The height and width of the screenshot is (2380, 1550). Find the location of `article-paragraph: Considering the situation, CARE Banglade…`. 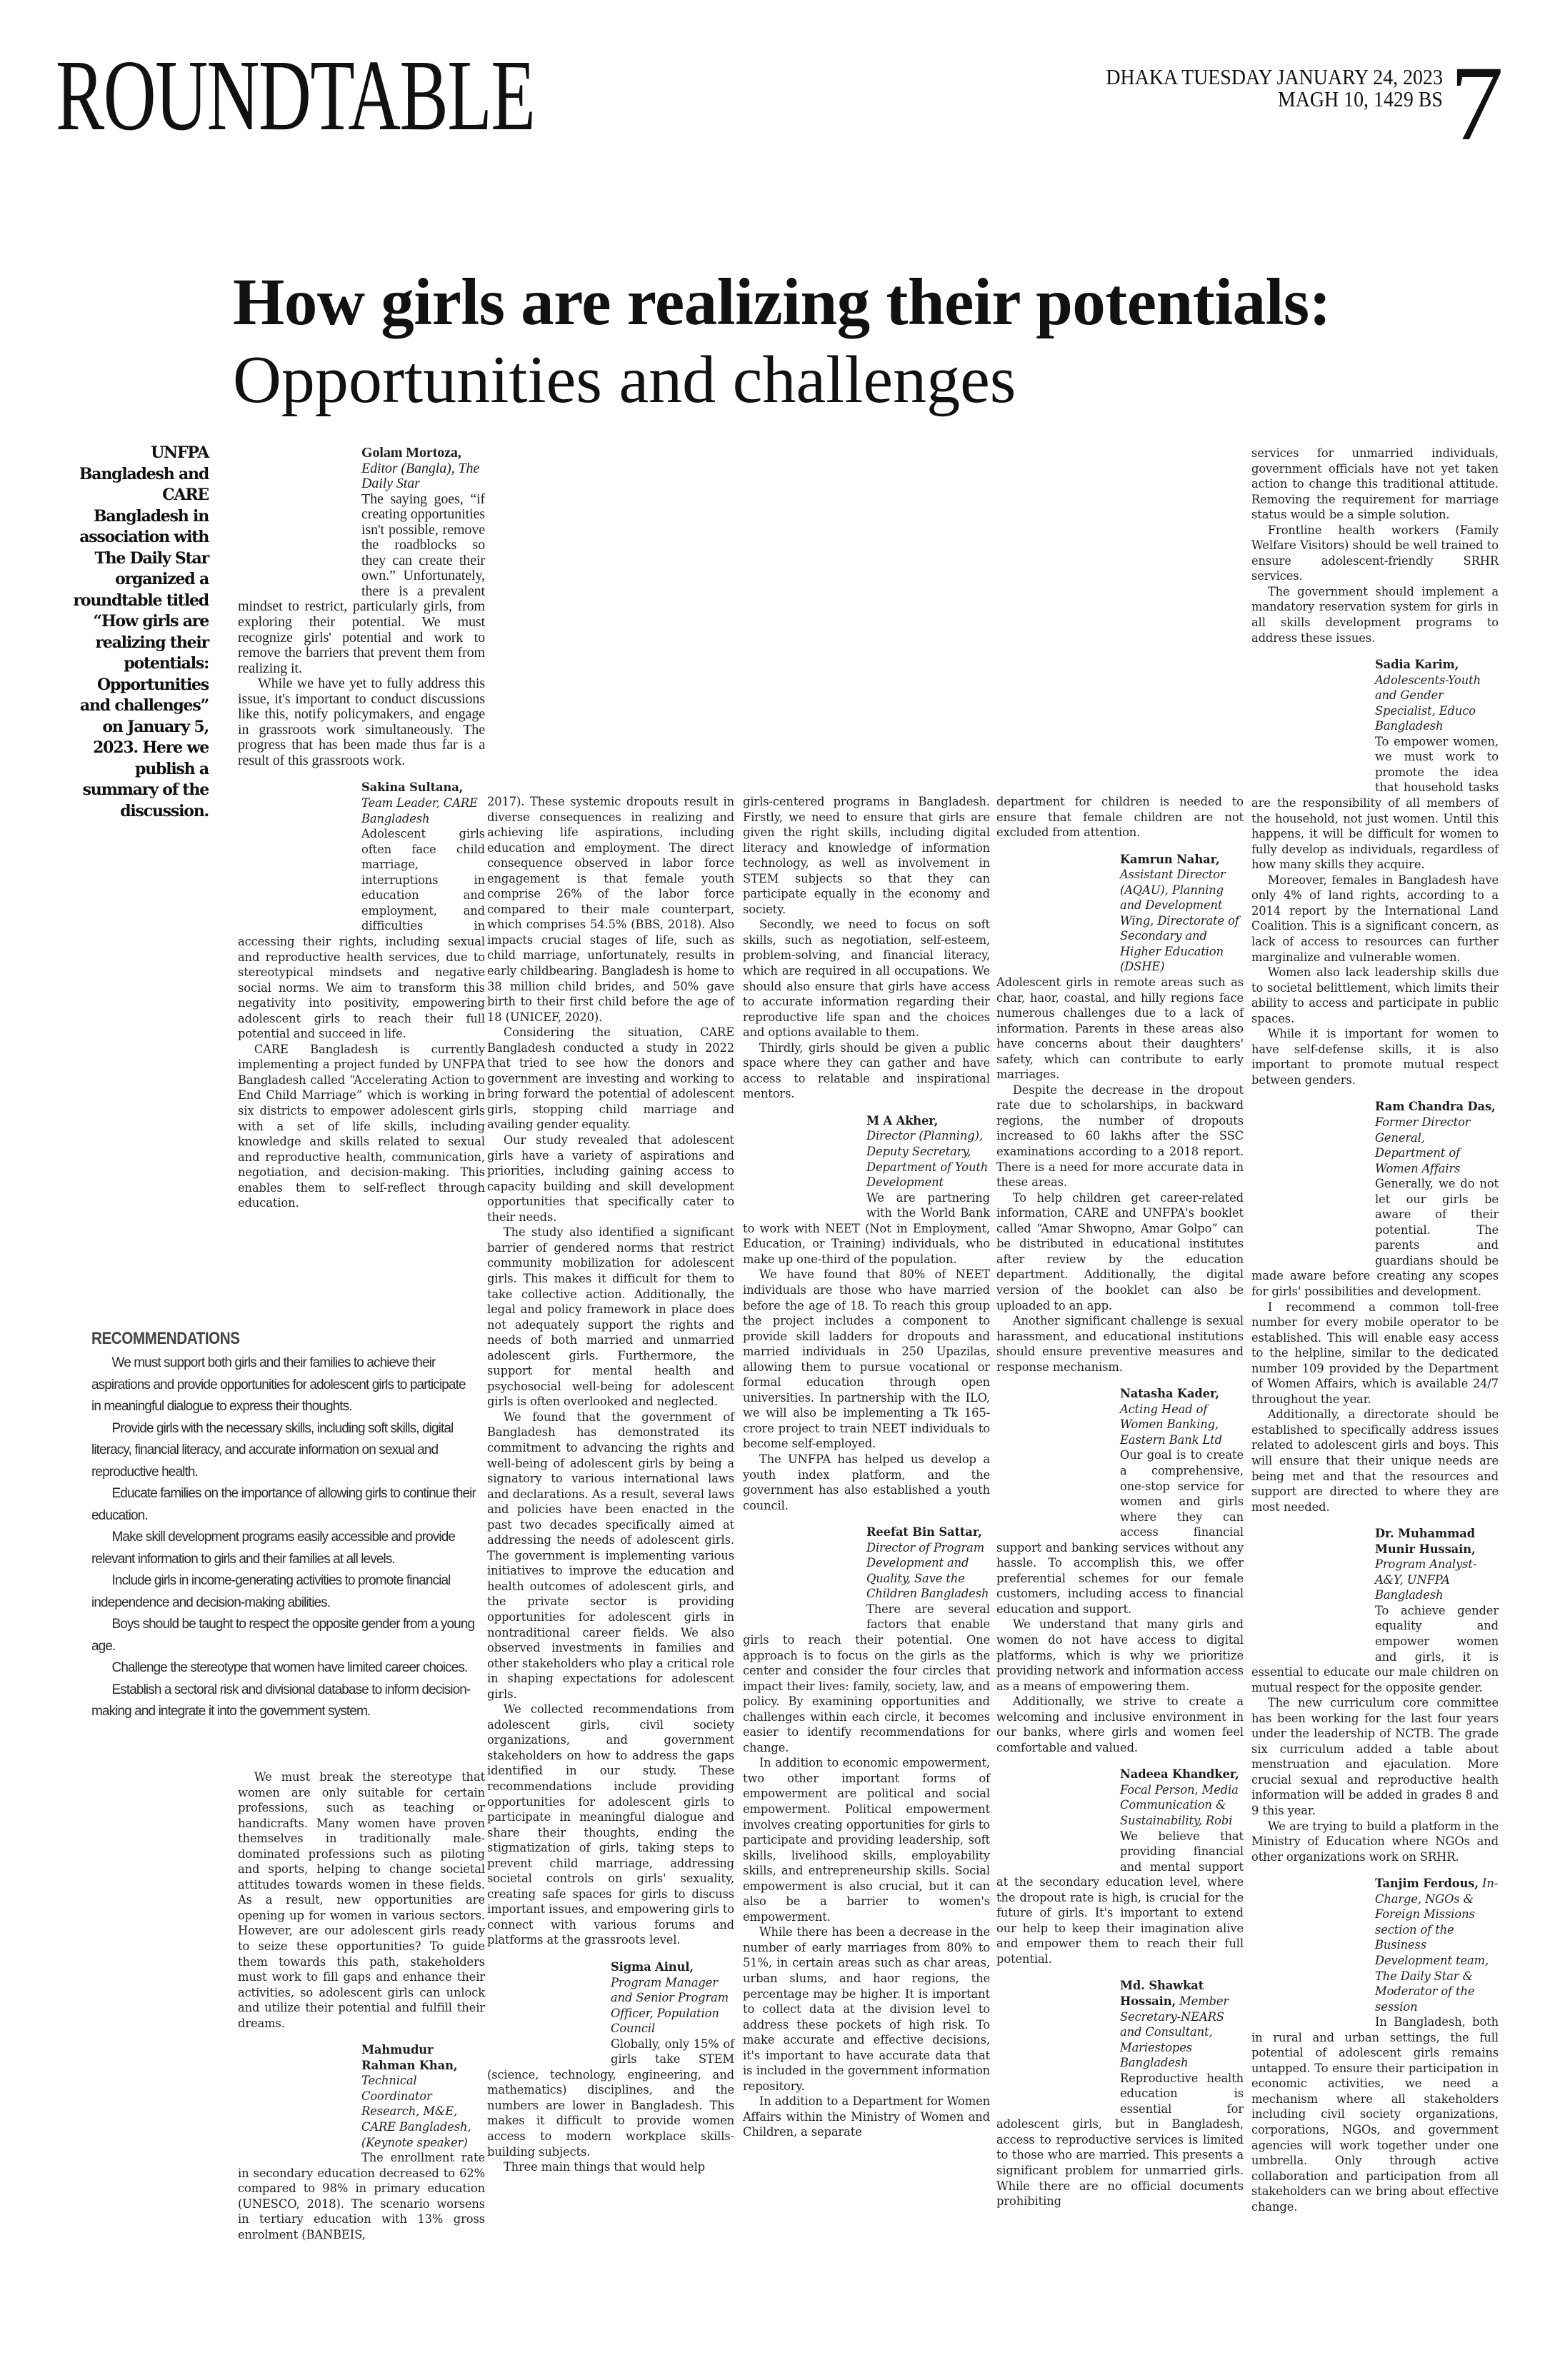

article-paragraph: Considering the situation, CARE Banglade… is located at coordinates (610, 1078).